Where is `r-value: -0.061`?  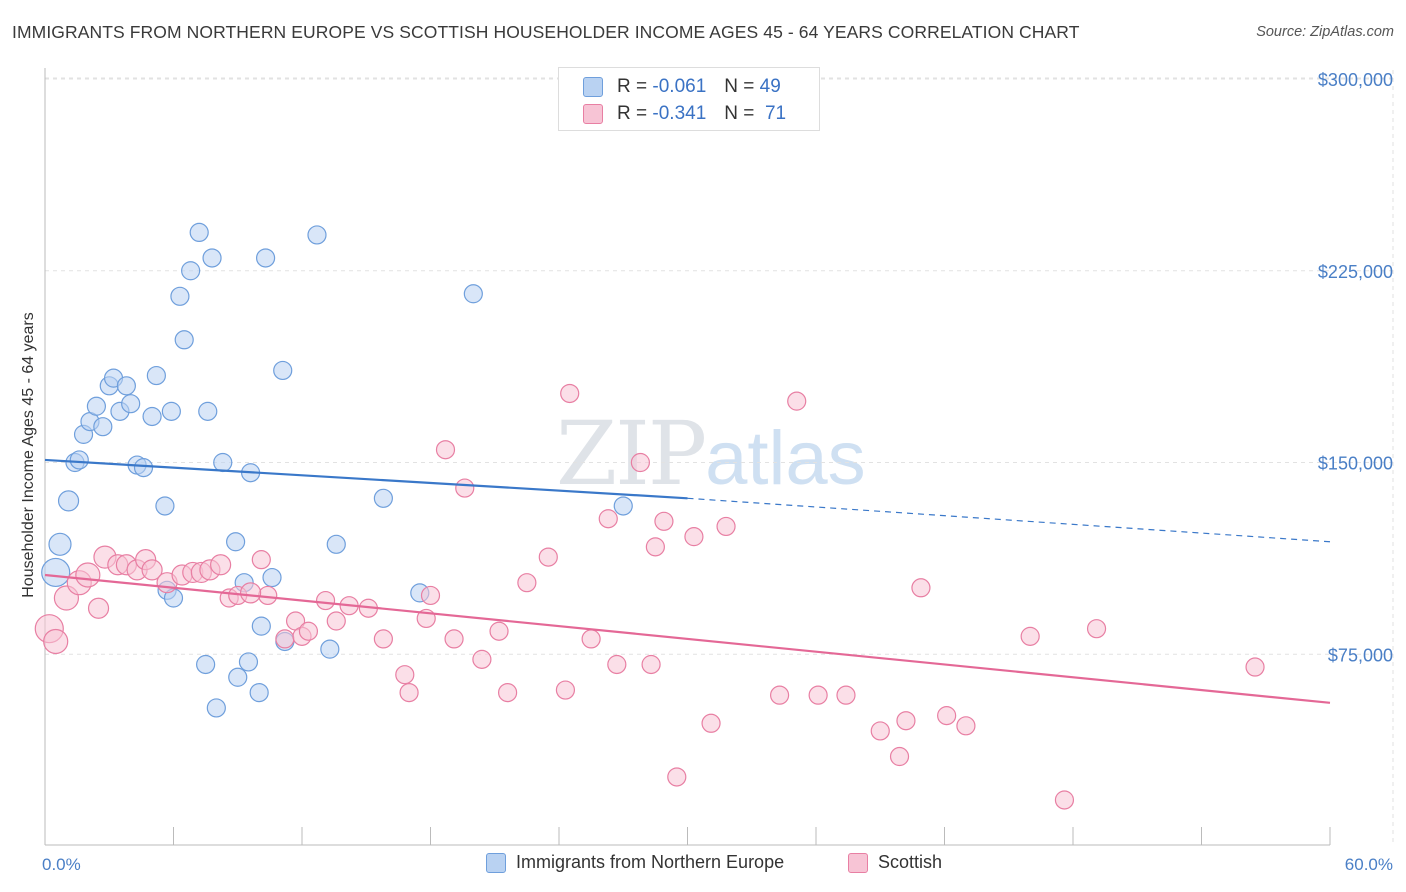 r-value: -0.061 is located at coordinates (679, 86).